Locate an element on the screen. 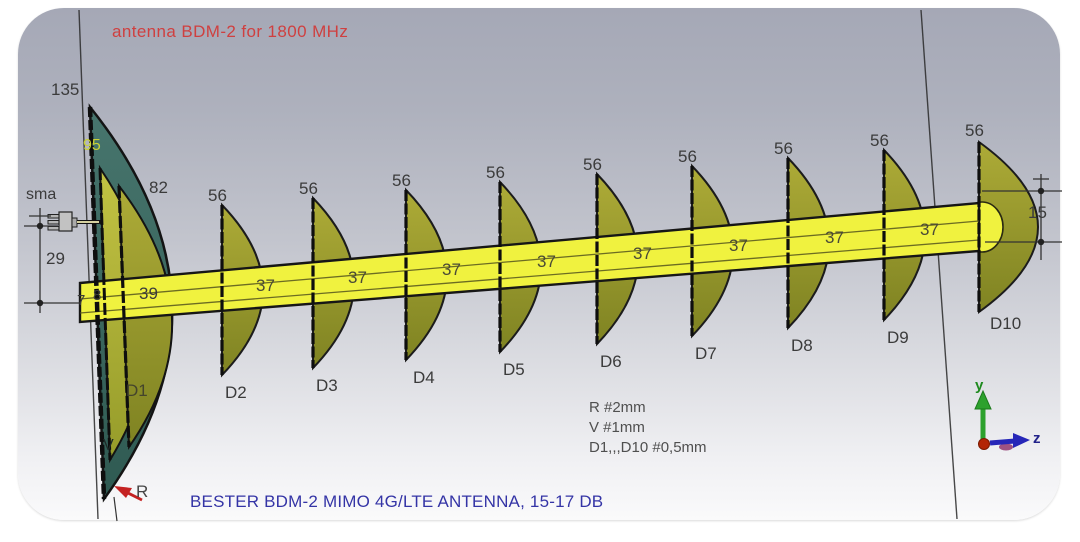 Image resolution: width=1080 pixels, height=542 pixels. director-name-label: D5 is located at coordinates (514, 369).